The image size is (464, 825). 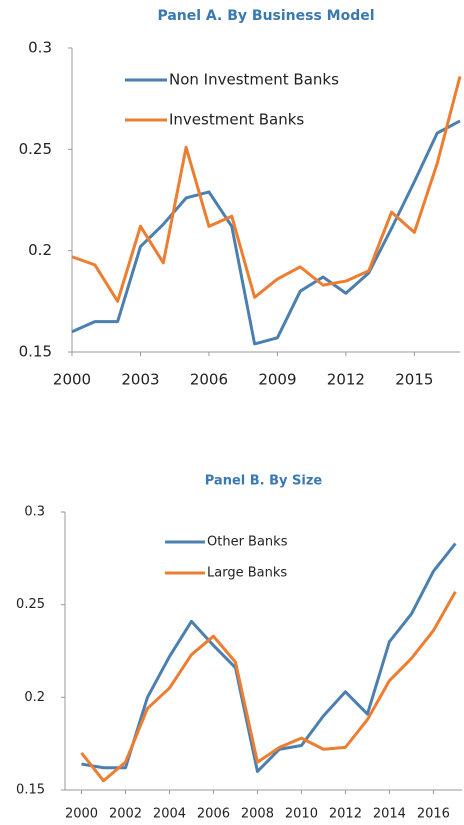 I want to click on x-tick-label: 2002, so click(x=125, y=814).